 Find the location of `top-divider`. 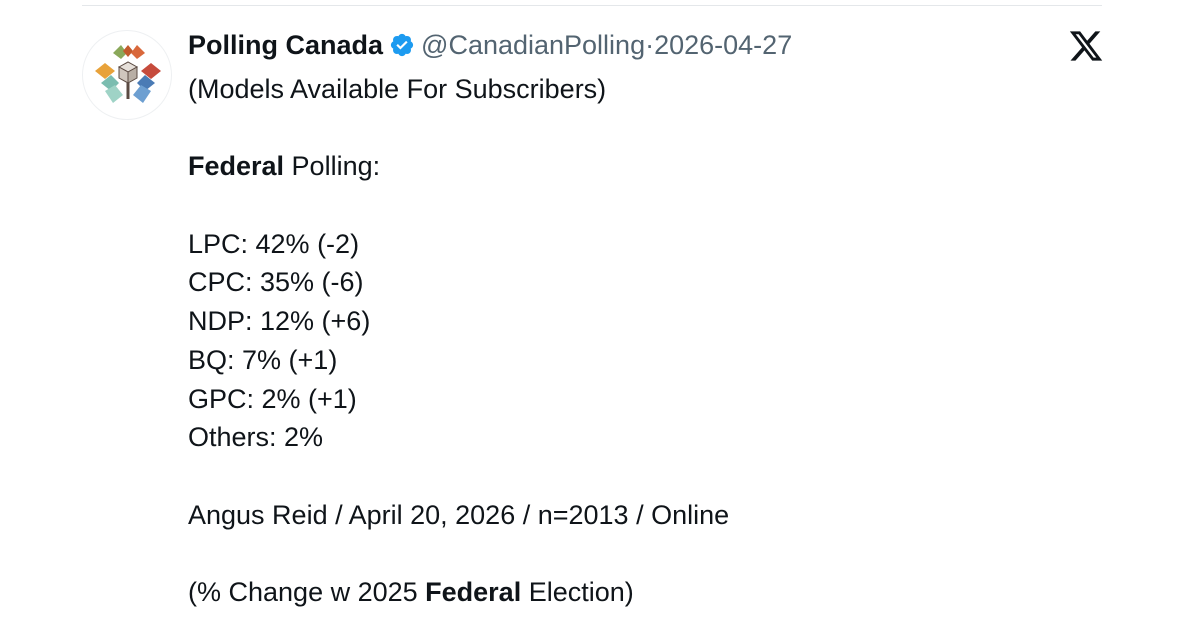

top-divider is located at coordinates (592, 5).